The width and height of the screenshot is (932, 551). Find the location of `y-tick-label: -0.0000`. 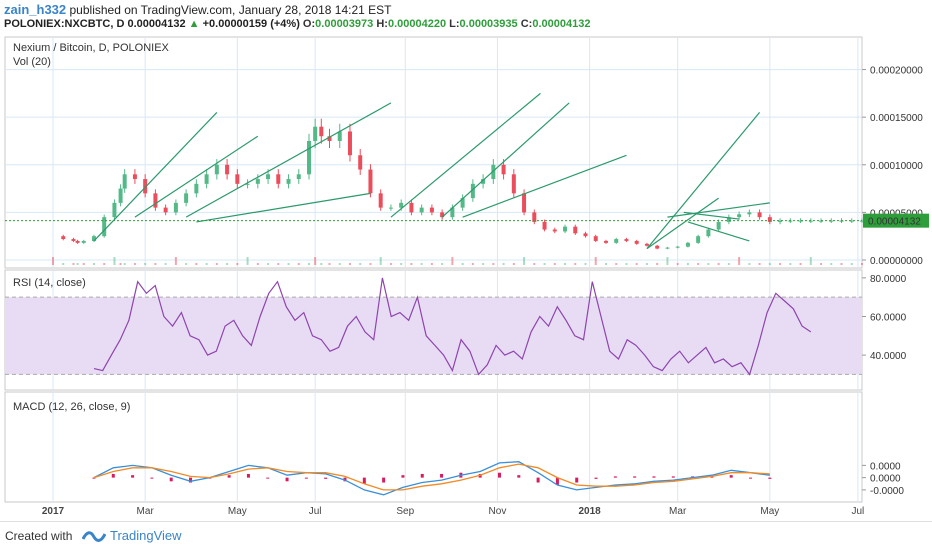

y-tick-label: -0.0000 is located at coordinates (887, 491).